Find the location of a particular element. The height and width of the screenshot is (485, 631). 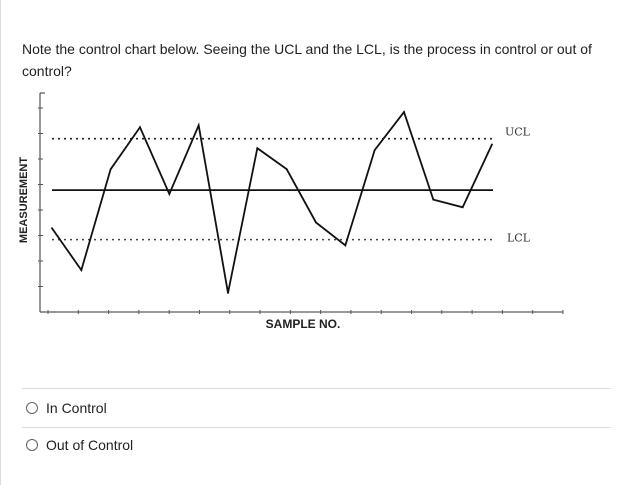

page-left-border is located at coordinates (0, 242).